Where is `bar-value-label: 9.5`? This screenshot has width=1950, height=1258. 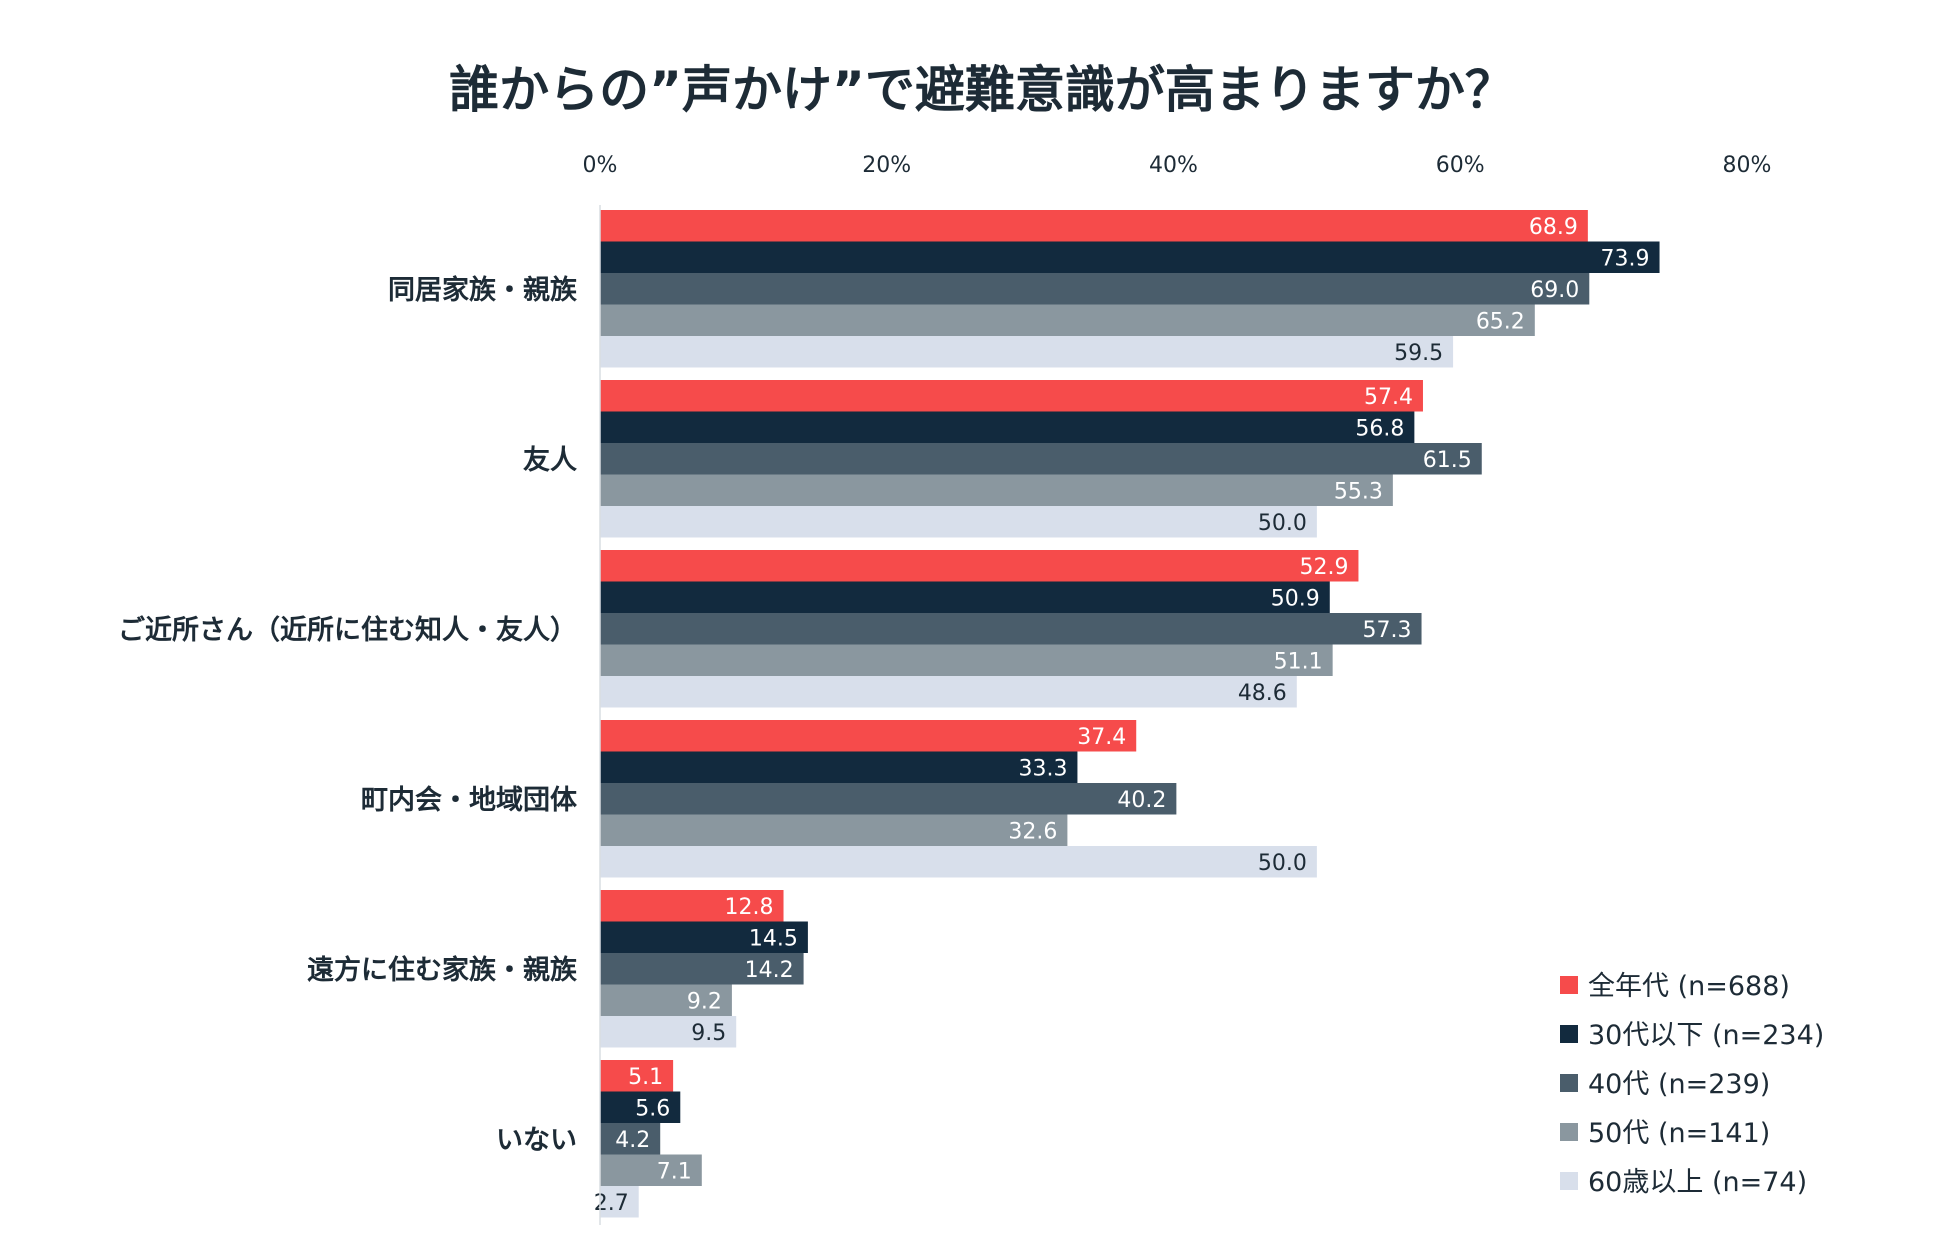
bar-value-label: 9.5 is located at coordinates (708, 1033).